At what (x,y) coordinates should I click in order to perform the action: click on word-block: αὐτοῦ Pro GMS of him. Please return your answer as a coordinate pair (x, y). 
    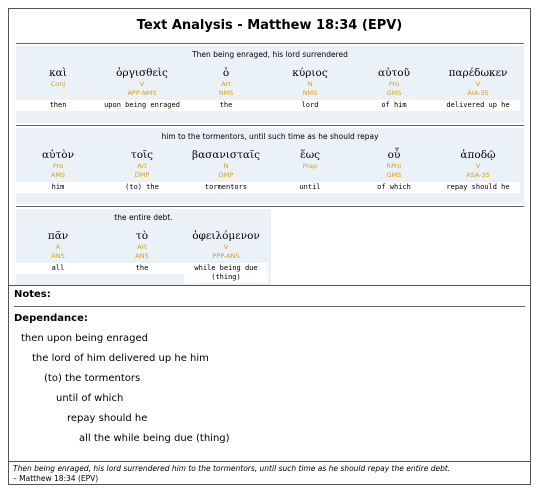
    Looking at the image, I should click on (394, 88).